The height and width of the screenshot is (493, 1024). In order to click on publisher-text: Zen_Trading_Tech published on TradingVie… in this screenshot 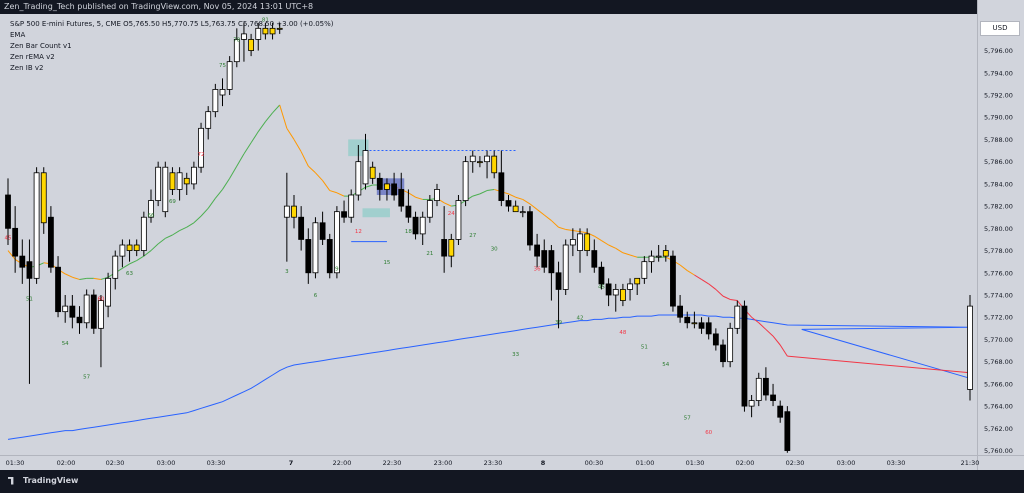, I will do `click(159, 6)`.